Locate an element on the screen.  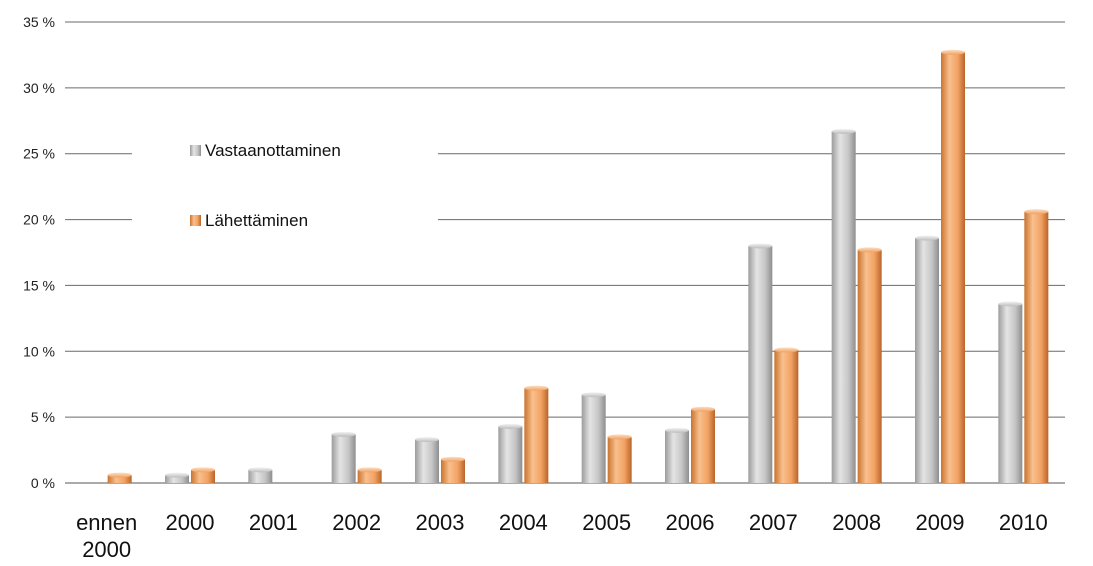
x-tick-label: 2004 is located at coordinates (523, 522).